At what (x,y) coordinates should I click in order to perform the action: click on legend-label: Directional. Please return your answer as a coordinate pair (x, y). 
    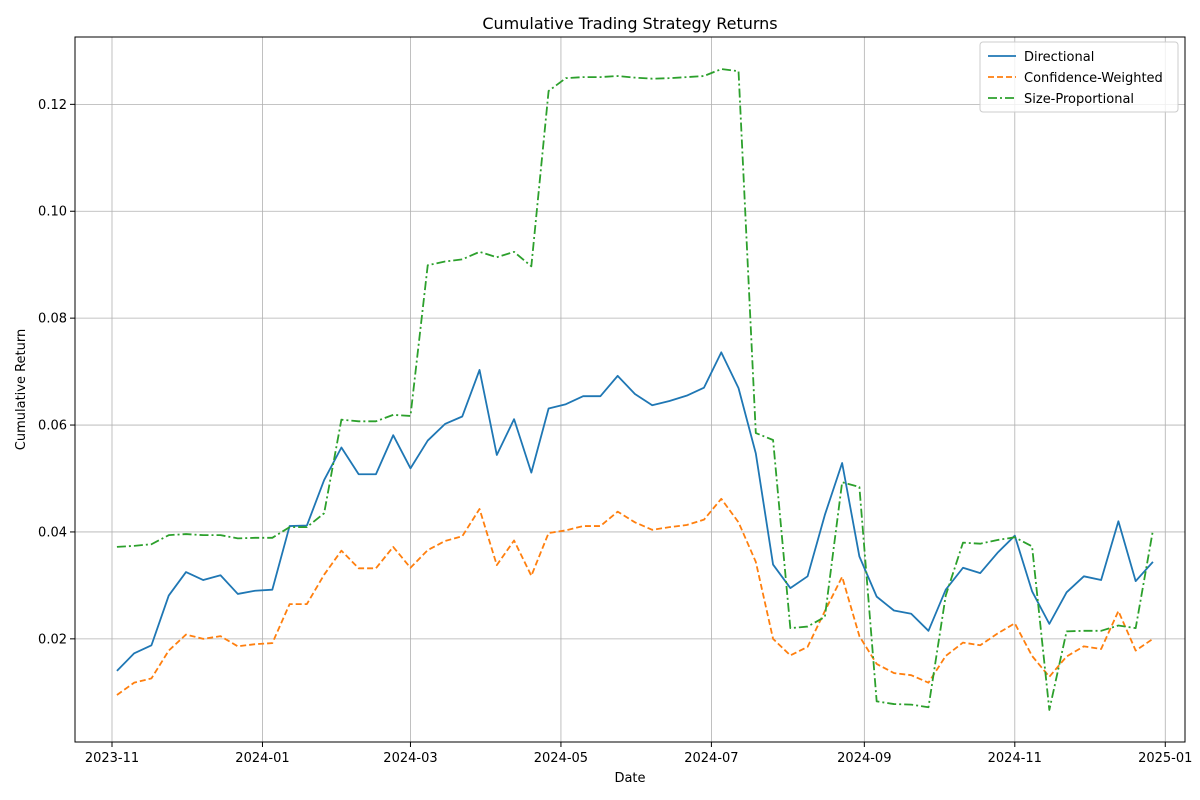
    Looking at the image, I should click on (1059, 57).